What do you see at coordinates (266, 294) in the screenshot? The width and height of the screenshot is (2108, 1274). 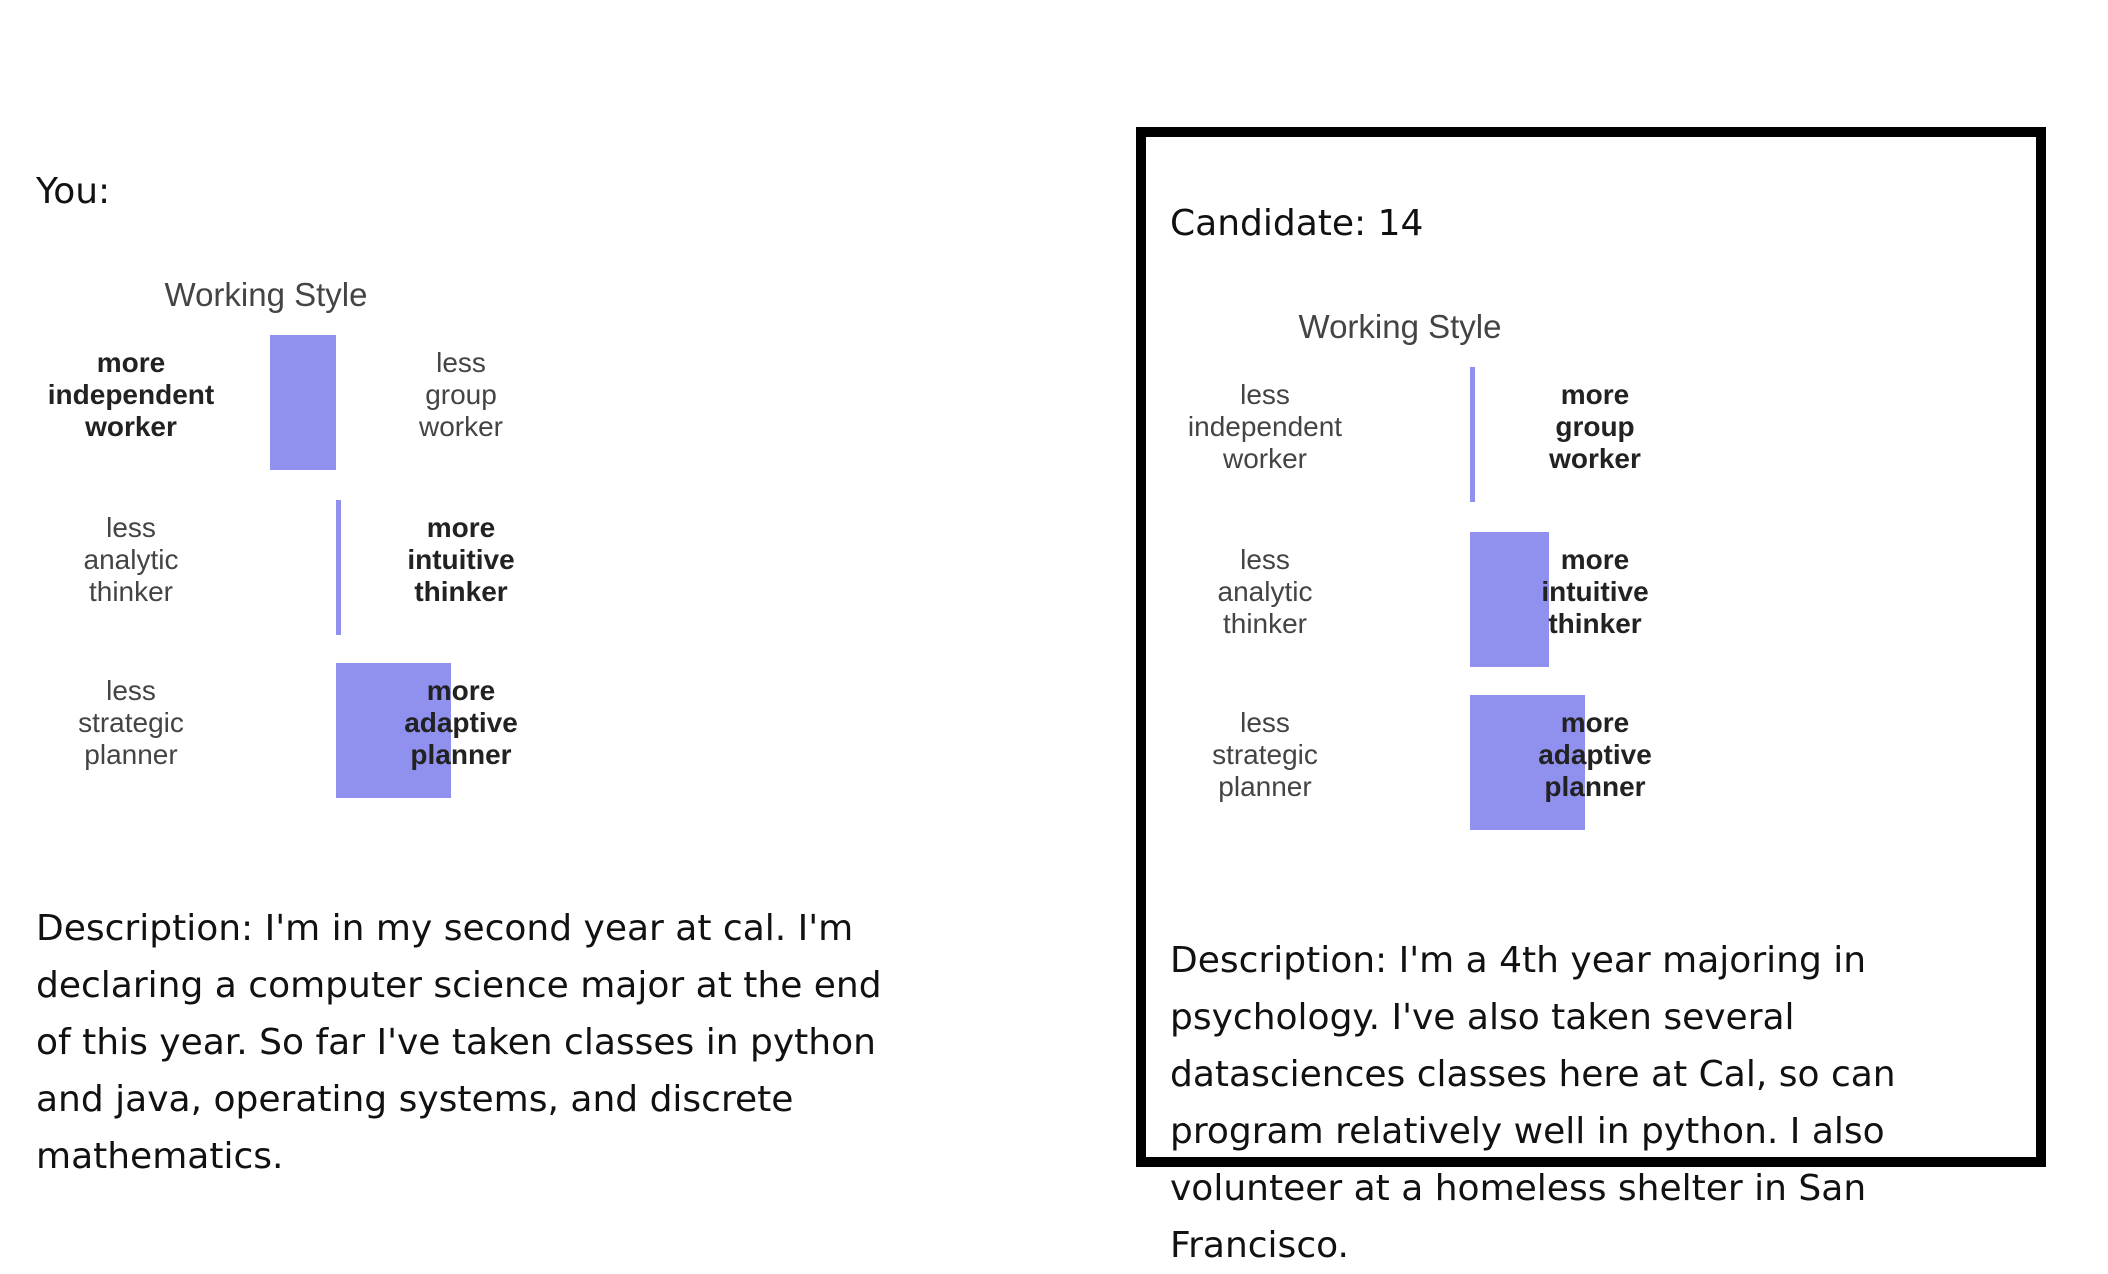 I see `you-chart-title: Working Style` at bounding box center [266, 294].